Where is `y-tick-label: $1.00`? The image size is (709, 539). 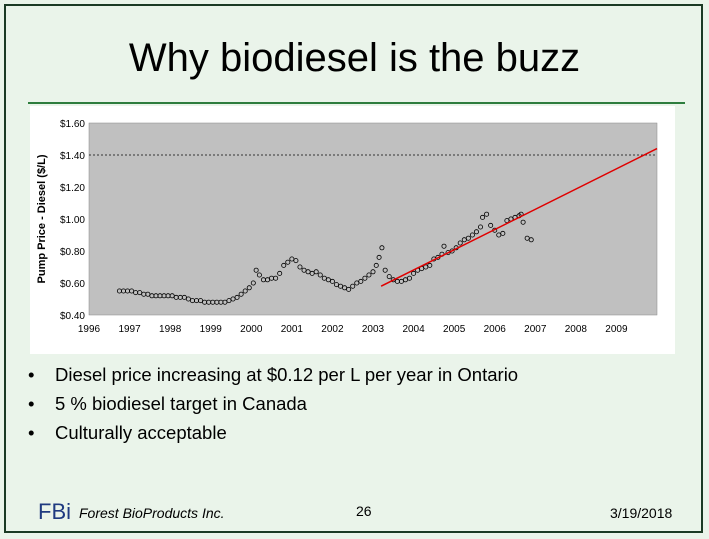
y-tick-label: $1.00 is located at coordinates (72, 220).